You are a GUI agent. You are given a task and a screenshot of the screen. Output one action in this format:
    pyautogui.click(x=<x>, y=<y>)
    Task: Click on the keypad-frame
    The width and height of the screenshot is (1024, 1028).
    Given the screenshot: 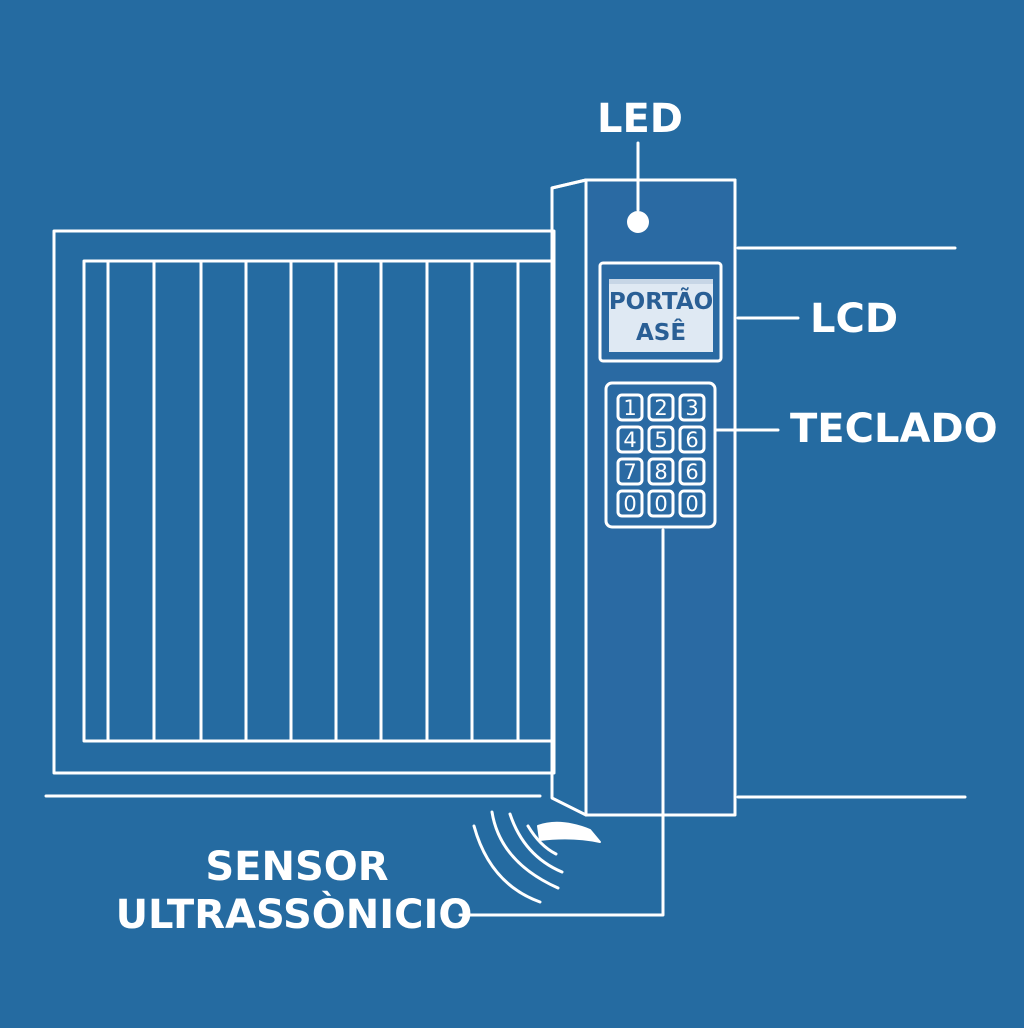 What is the action you would take?
    pyautogui.click(x=660, y=455)
    